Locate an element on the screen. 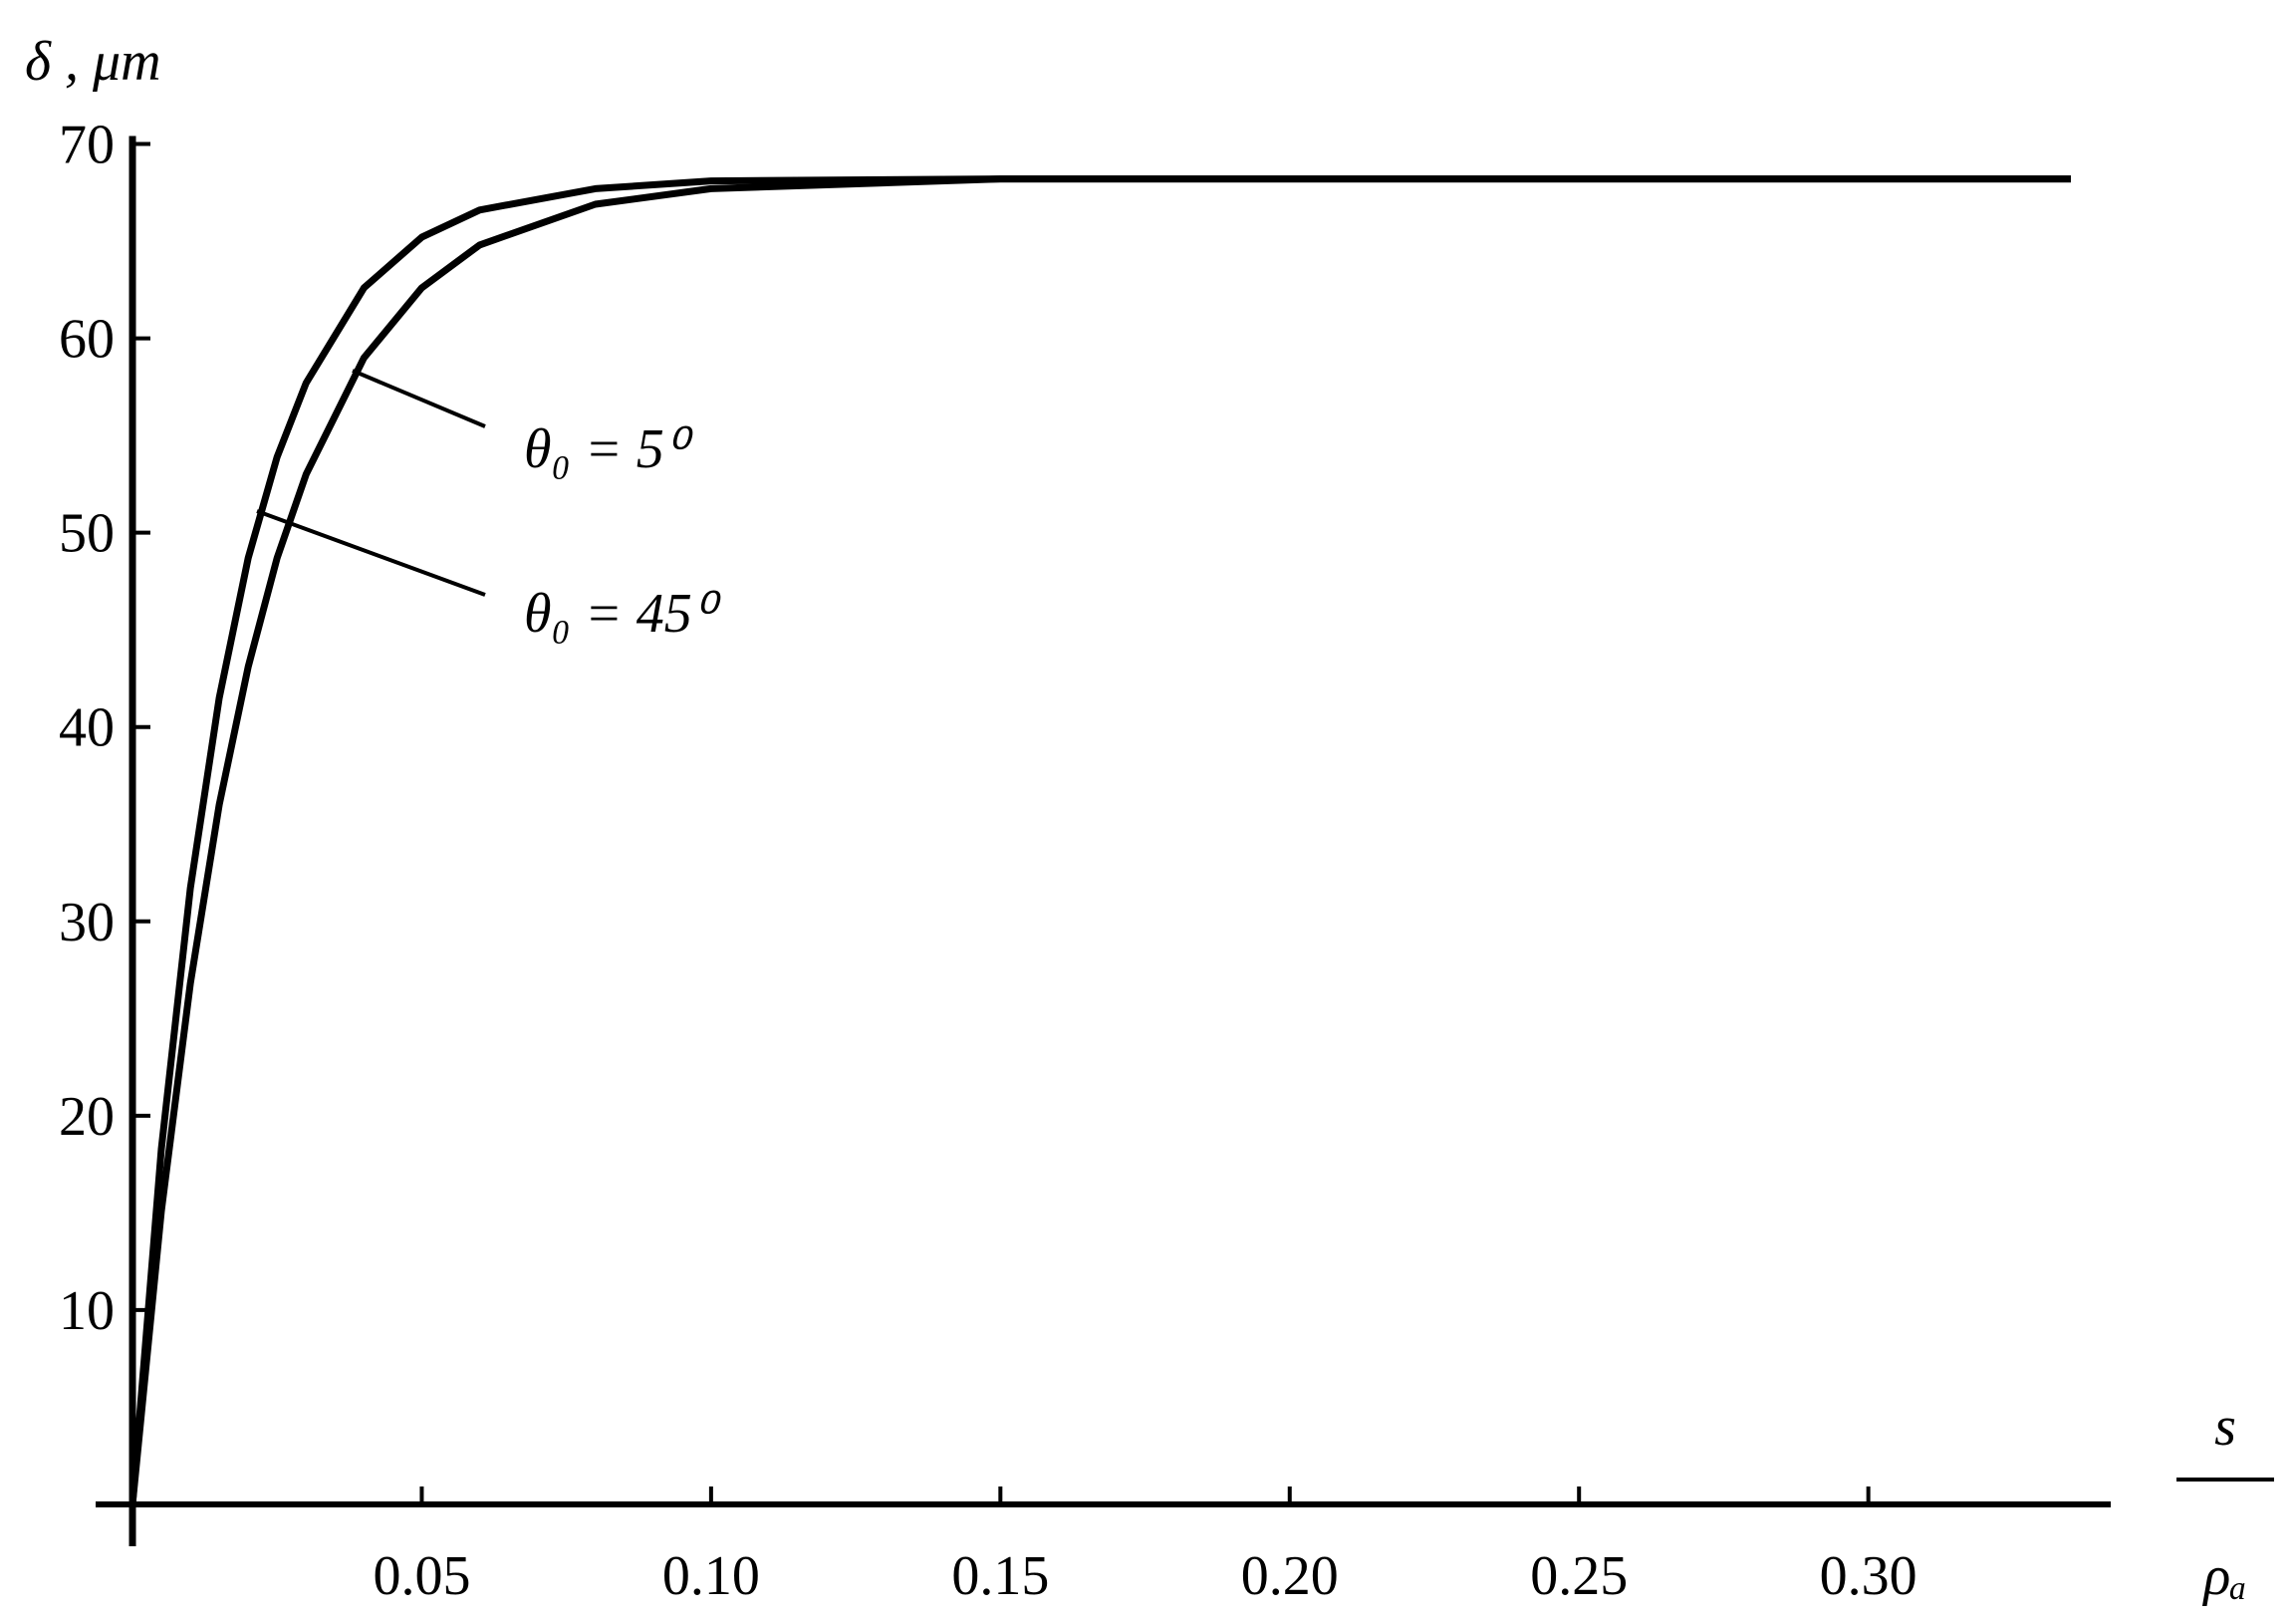  x-tick-label: 0.20 is located at coordinates (1290, 1576).